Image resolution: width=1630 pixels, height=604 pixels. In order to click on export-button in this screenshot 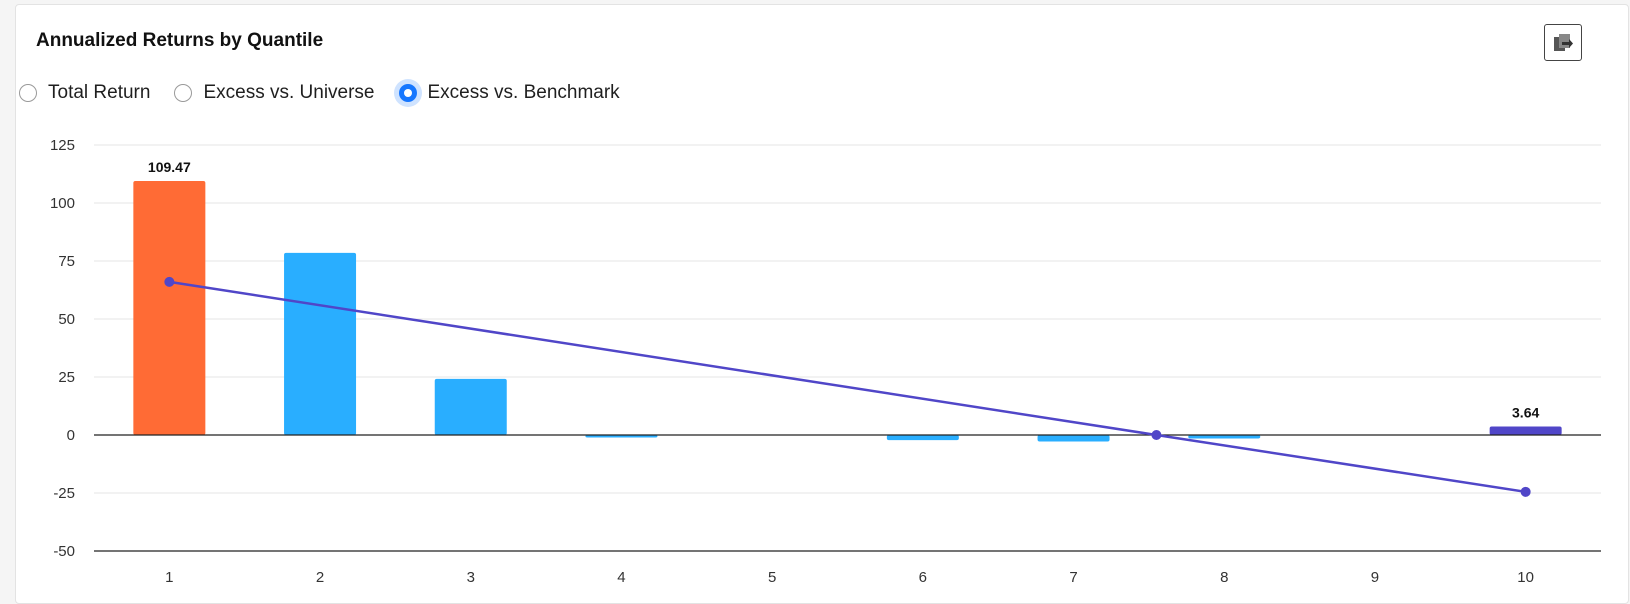, I will do `click(1563, 42)`.